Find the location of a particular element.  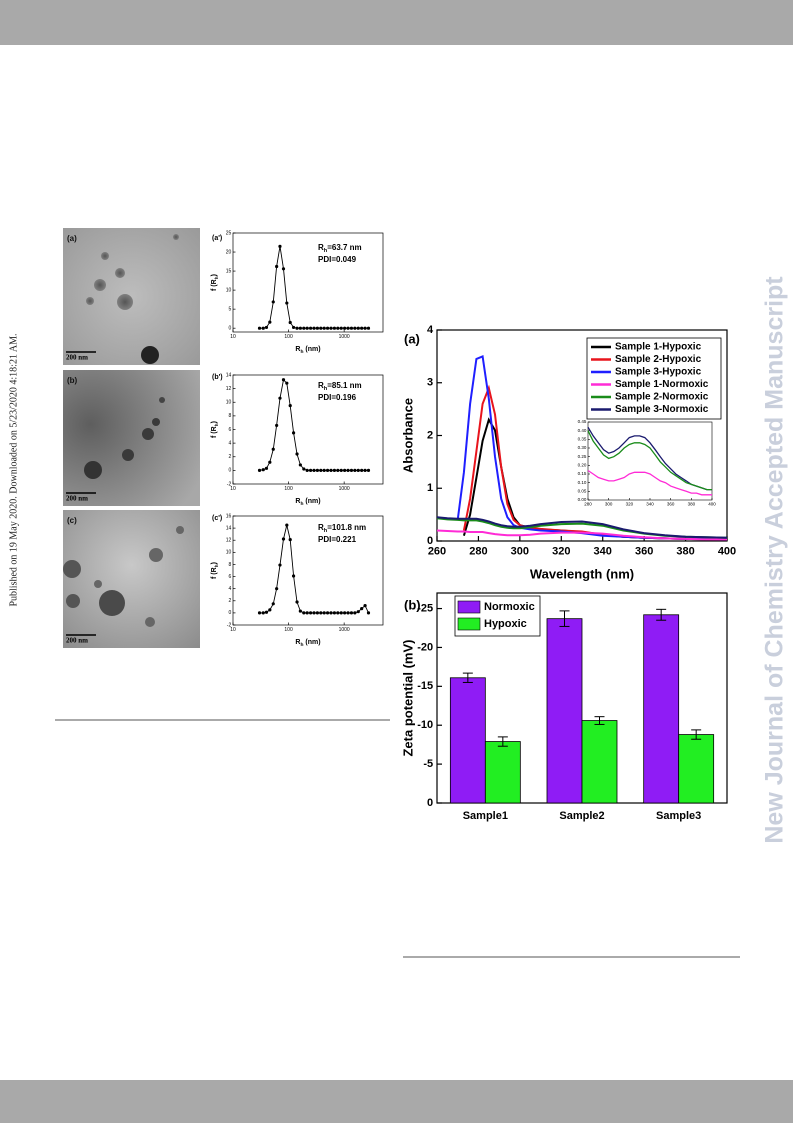

annotation-part: =85.1 nm is located at coordinates (344, 385).